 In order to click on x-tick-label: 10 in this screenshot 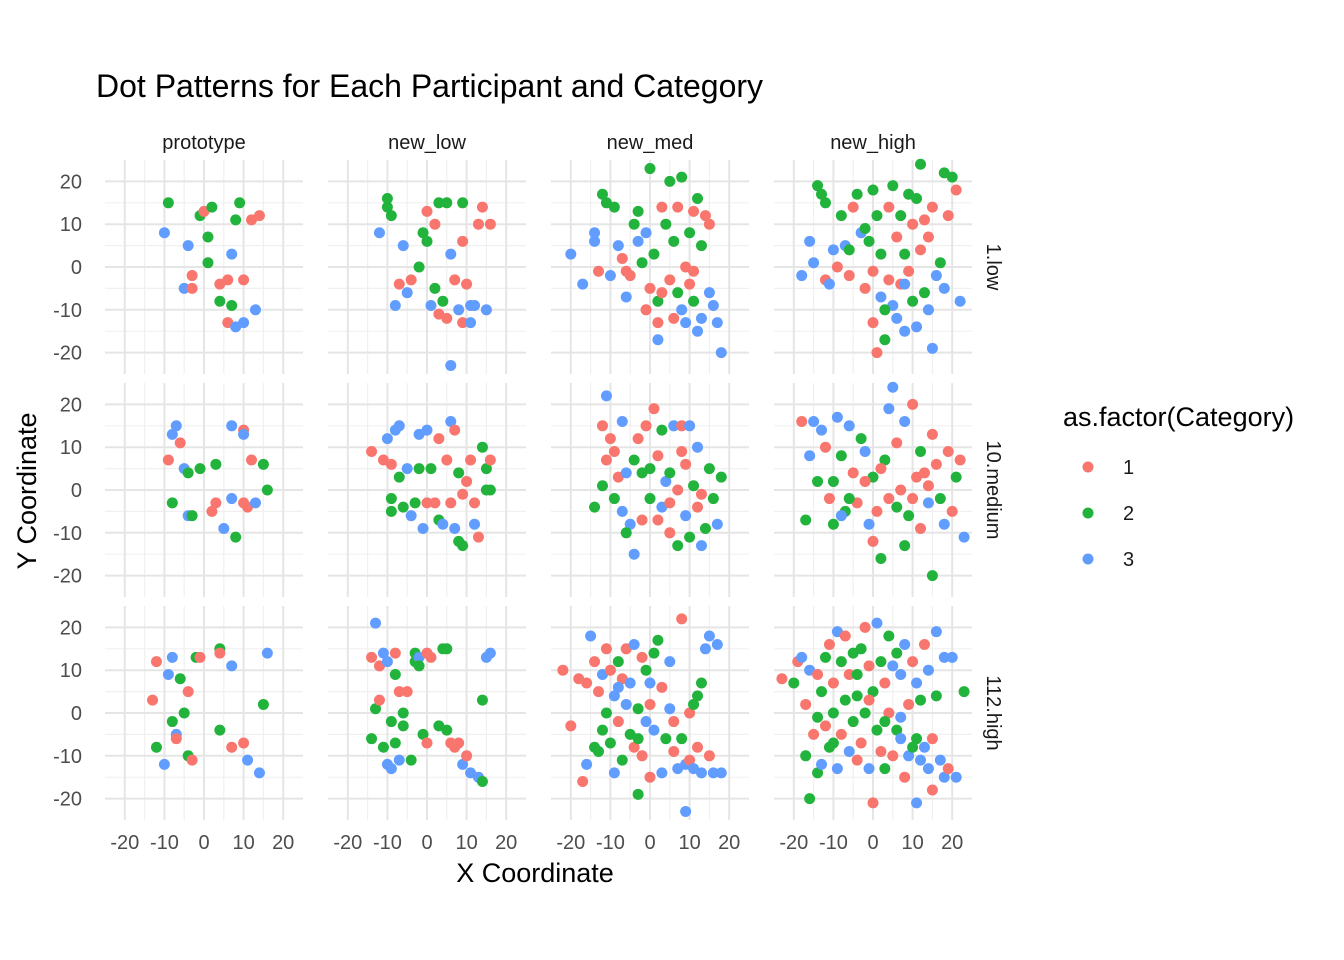, I will do `click(689, 843)`.